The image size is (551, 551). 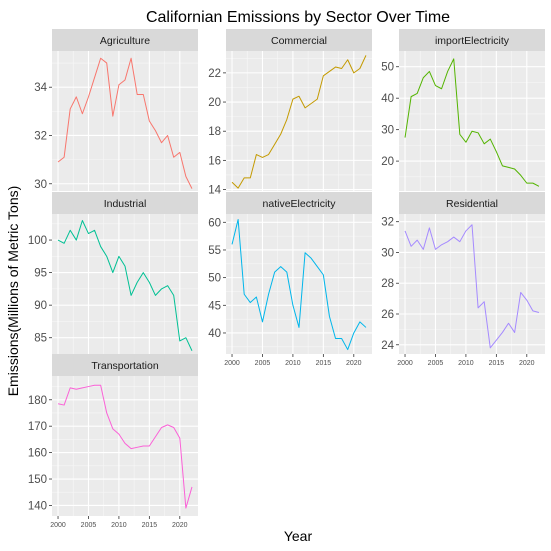 I want to click on y-tick-label: 150, so click(x=37, y=480).